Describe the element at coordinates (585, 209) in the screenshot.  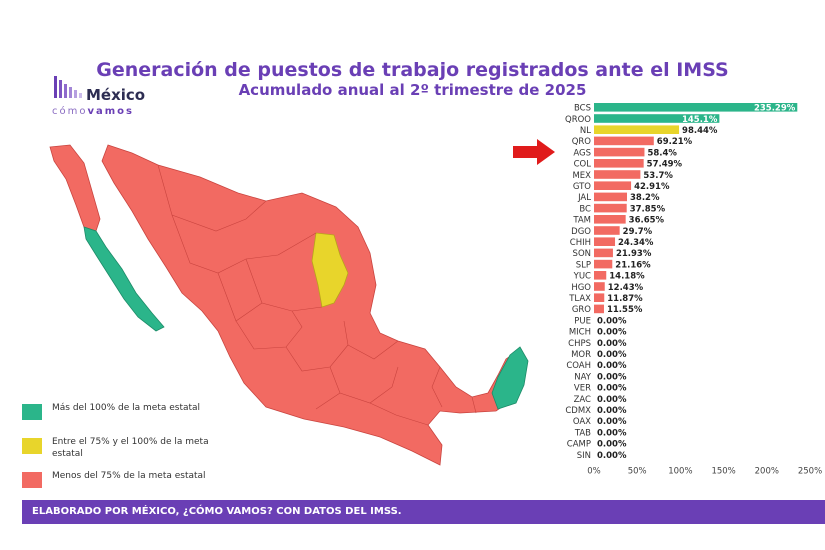
I see `category-label: BC` at that location.